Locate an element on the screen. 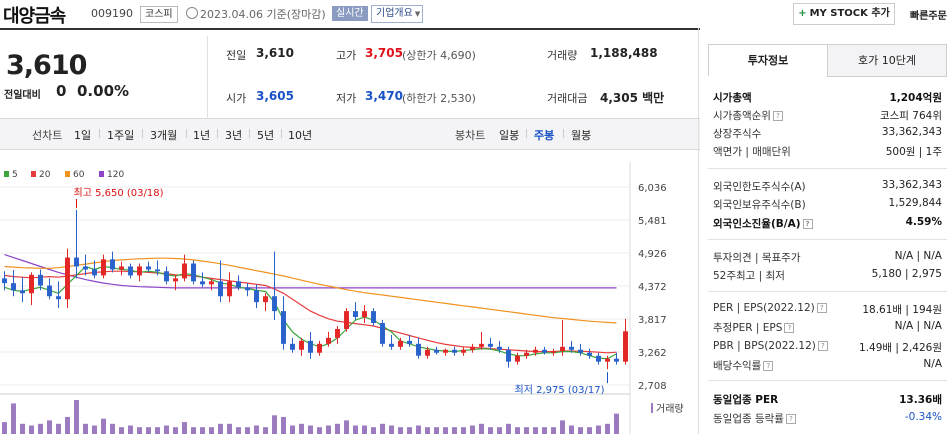 The height and width of the screenshot is (434, 947). prev-close-label: 전일 is located at coordinates (236, 55).